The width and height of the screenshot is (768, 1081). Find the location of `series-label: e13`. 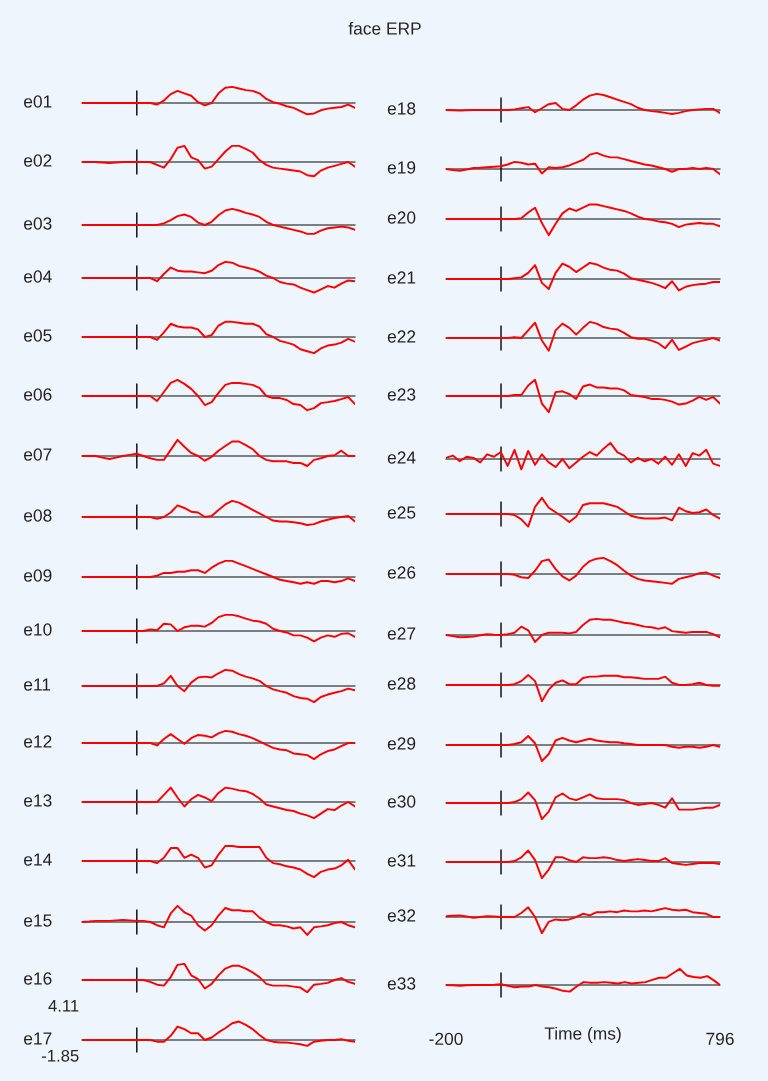

series-label: e13 is located at coordinates (38, 800).